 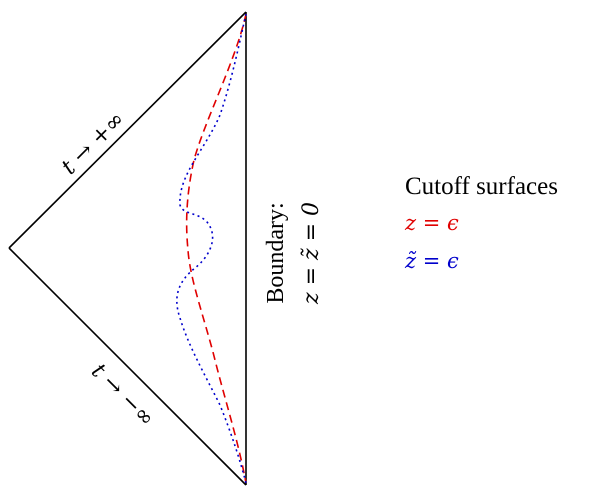 What do you see at coordinates (431, 223) in the screenshot?
I see `legend-item-z: z = ϵ` at bounding box center [431, 223].